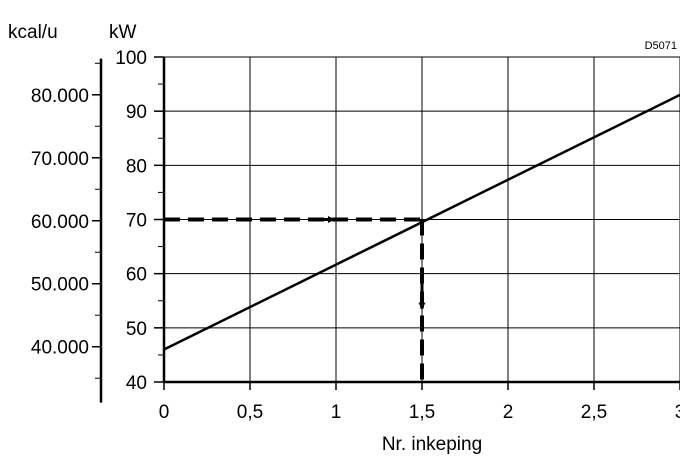 This screenshot has width=680, height=458. Describe the element at coordinates (164, 412) in the screenshot. I see `x-tick-label: 0` at that location.